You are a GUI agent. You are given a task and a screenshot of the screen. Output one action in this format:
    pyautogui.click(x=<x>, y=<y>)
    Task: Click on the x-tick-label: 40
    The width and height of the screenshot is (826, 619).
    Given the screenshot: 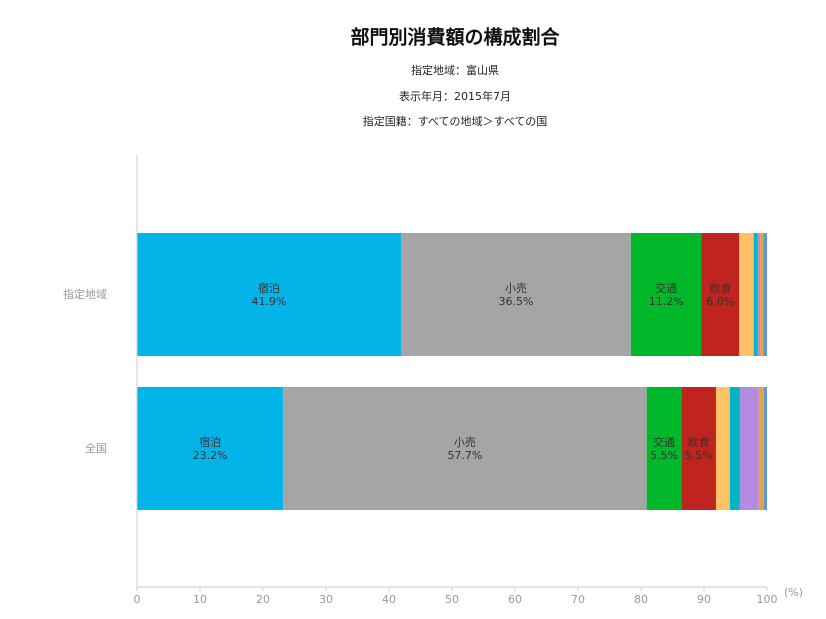 What is the action you would take?
    pyautogui.click(x=389, y=599)
    